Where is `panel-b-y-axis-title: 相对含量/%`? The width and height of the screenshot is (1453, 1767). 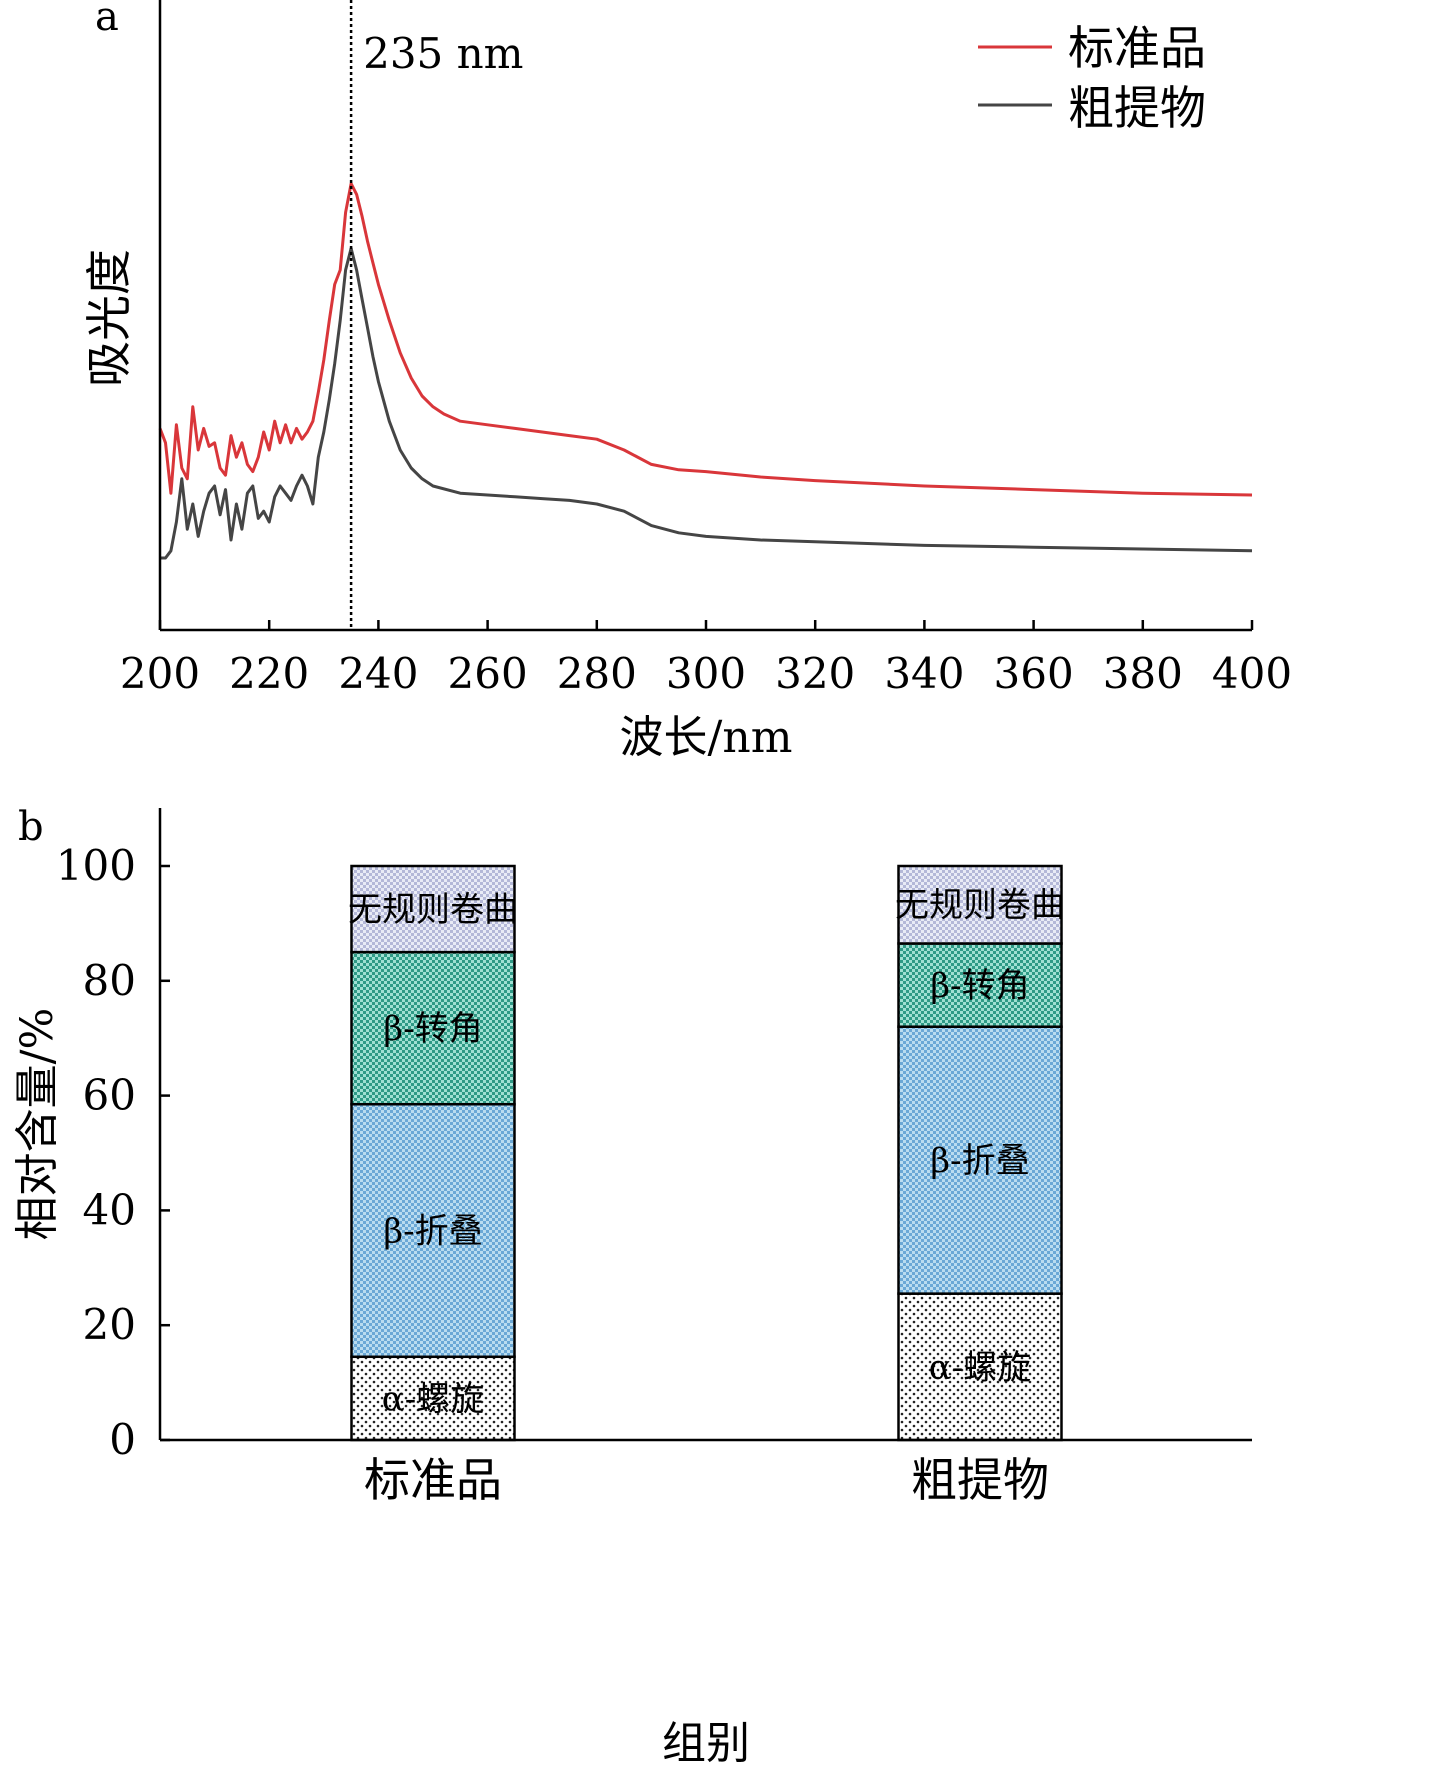
panel-b-y-axis-title: 相对含量/% is located at coordinates (37, 1124).